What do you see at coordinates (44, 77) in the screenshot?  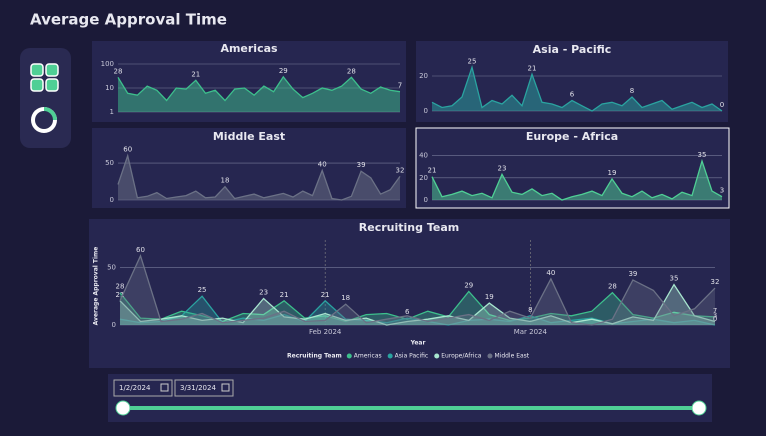 I see `grid-icon` at bounding box center [44, 77].